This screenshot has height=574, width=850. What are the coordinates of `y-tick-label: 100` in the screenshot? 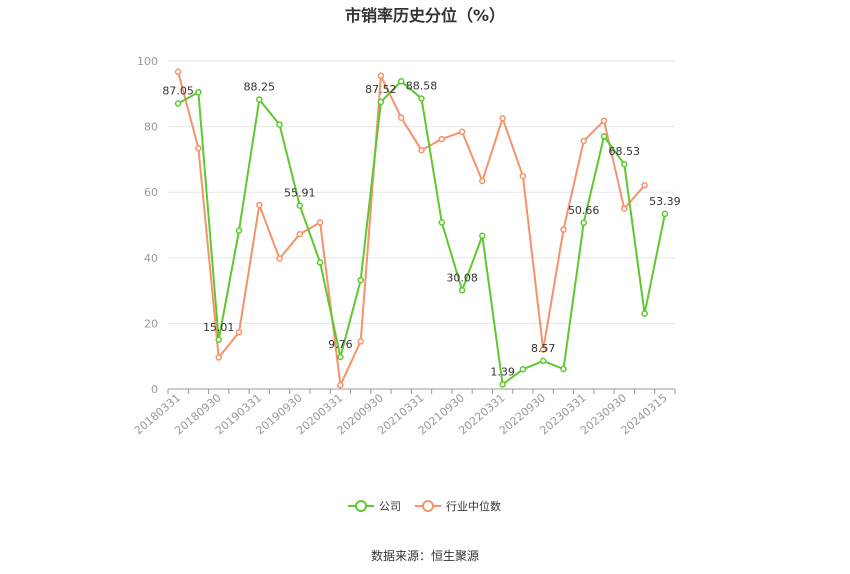 It's located at (147, 61).